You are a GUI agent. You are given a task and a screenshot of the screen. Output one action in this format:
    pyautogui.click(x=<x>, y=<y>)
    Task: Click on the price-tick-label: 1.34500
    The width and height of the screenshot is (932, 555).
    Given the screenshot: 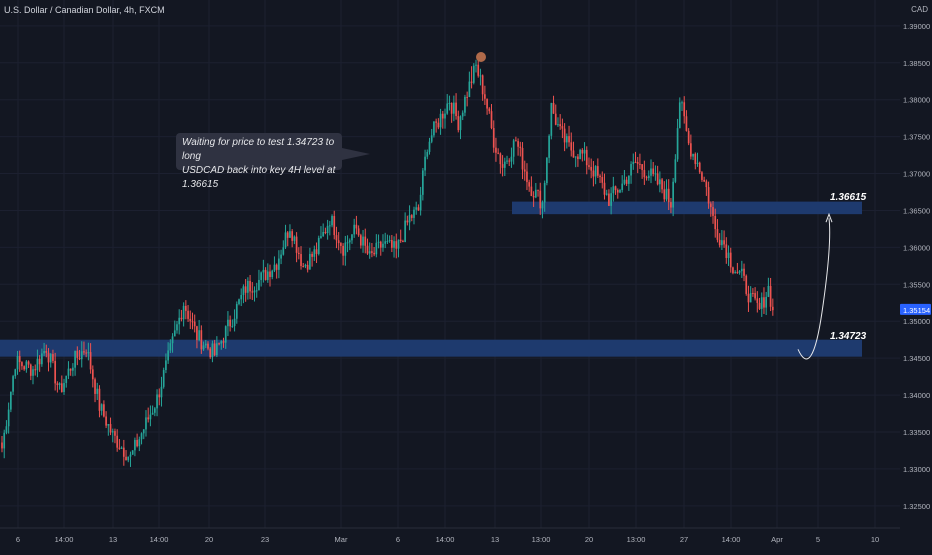 What is the action you would take?
    pyautogui.click(x=916, y=358)
    